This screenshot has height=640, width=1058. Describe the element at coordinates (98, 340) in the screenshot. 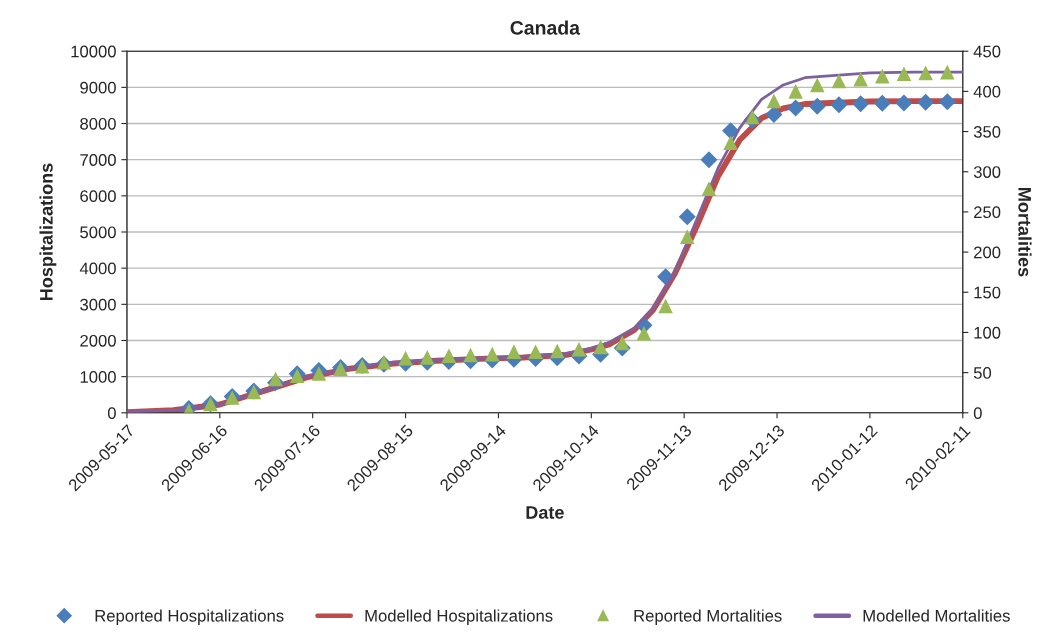

I see `y-tick-label: 2000` at that location.